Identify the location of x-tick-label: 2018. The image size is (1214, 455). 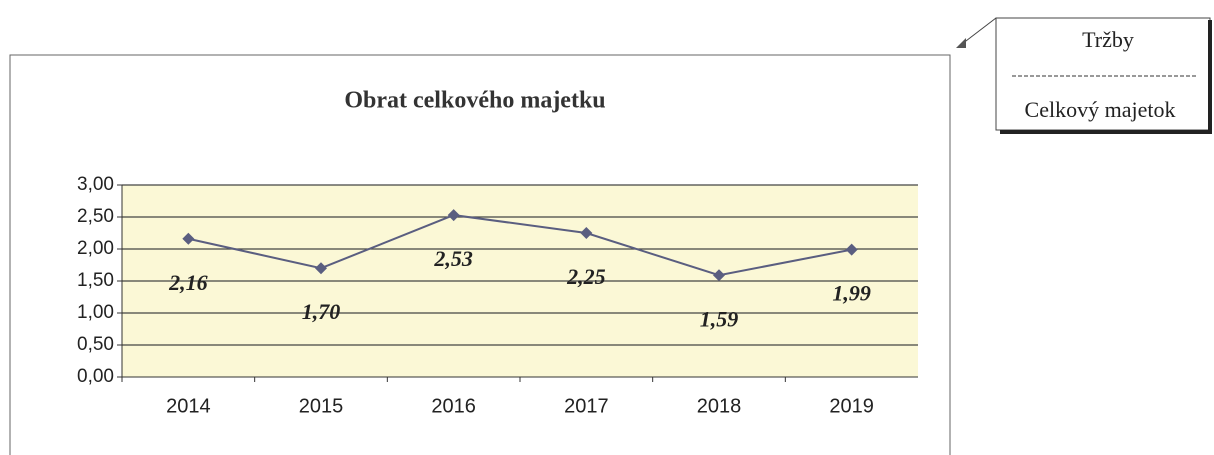
(719, 406).